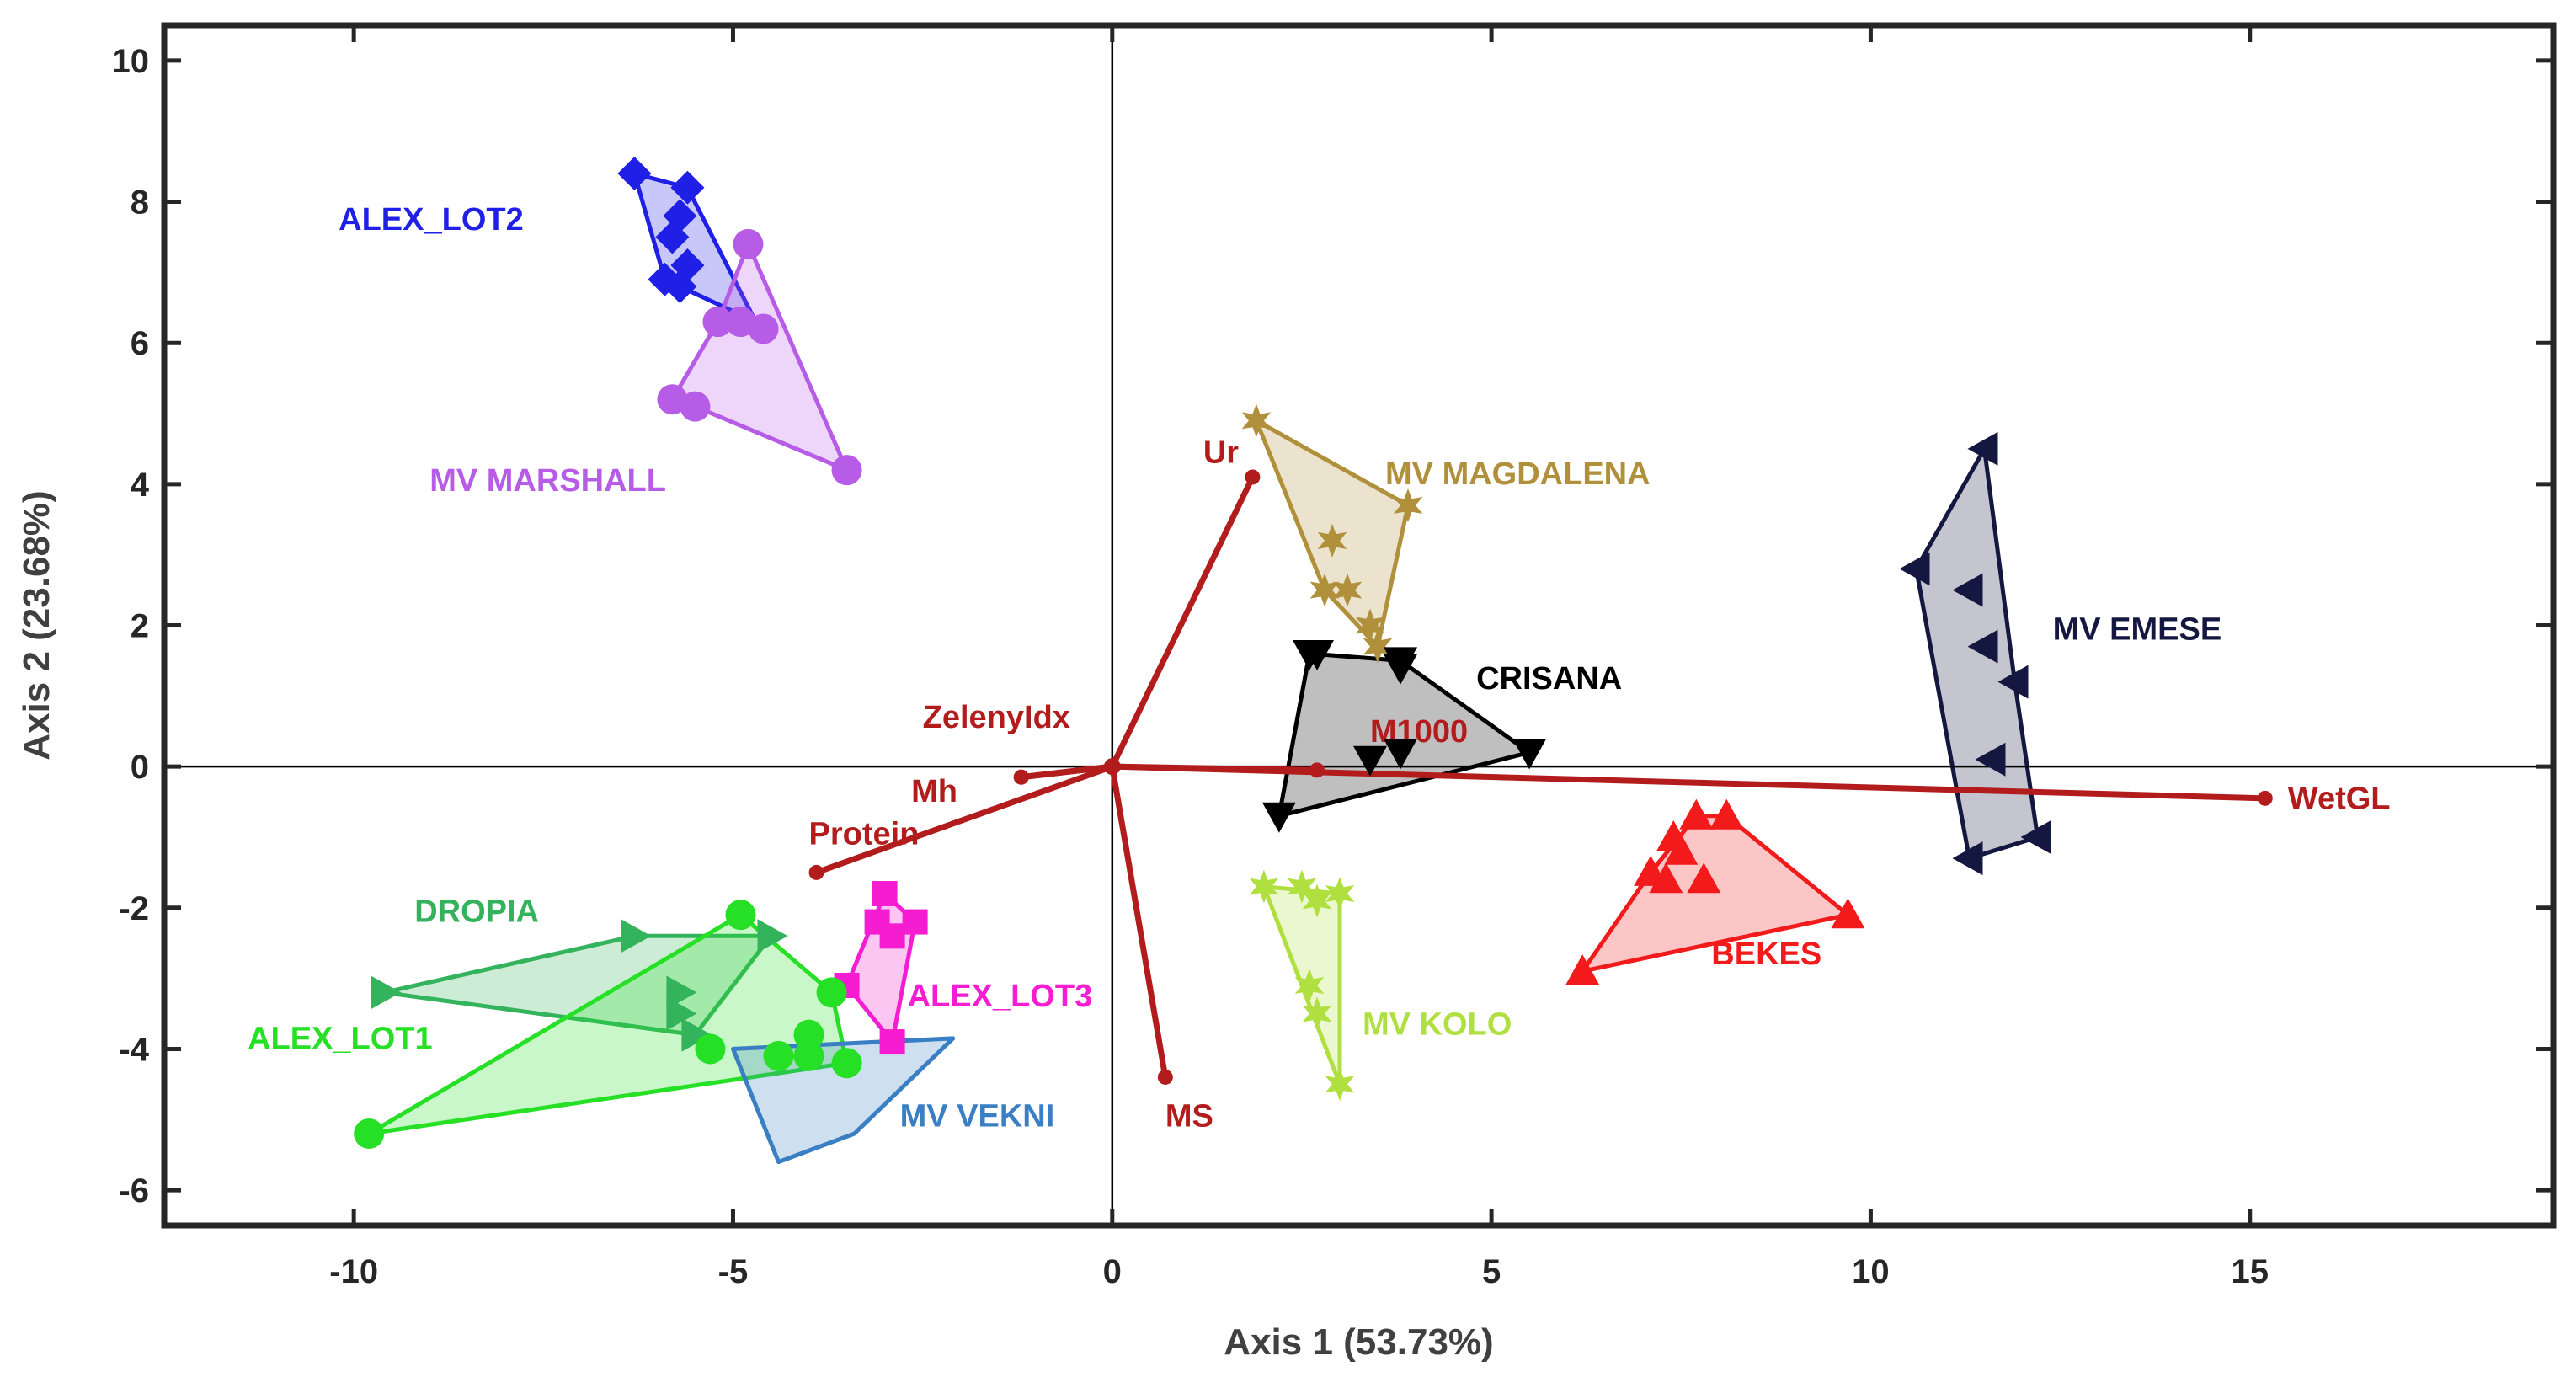  Describe the element at coordinates (934, 791) in the screenshot. I see `loading-label-mh: Mh` at that location.